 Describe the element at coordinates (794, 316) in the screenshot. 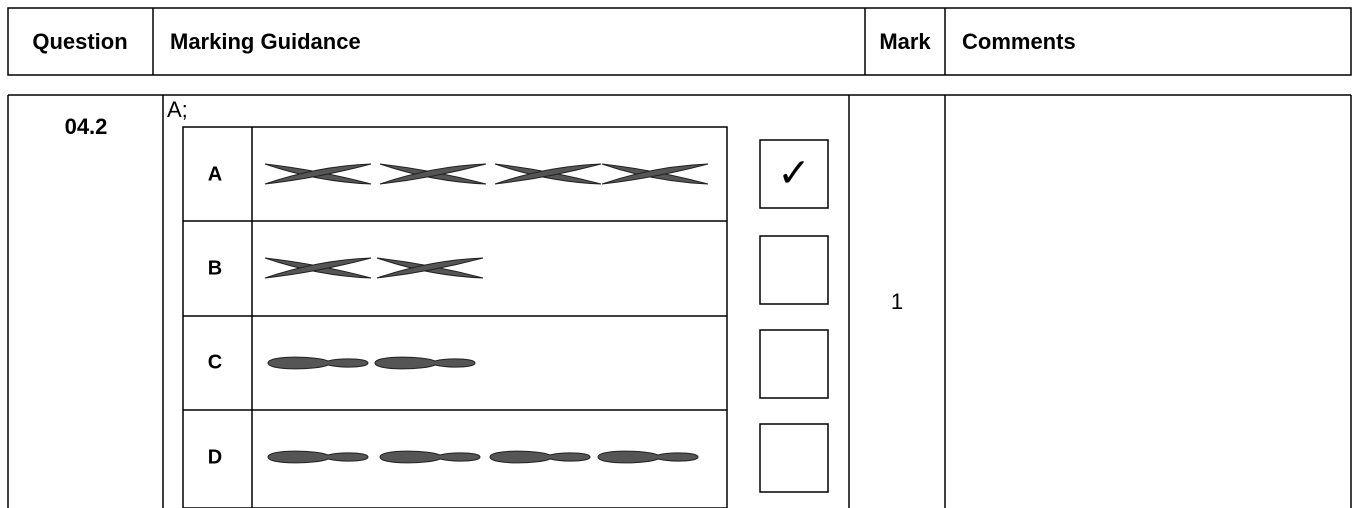

I see `checkboxes: ✓` at that location.